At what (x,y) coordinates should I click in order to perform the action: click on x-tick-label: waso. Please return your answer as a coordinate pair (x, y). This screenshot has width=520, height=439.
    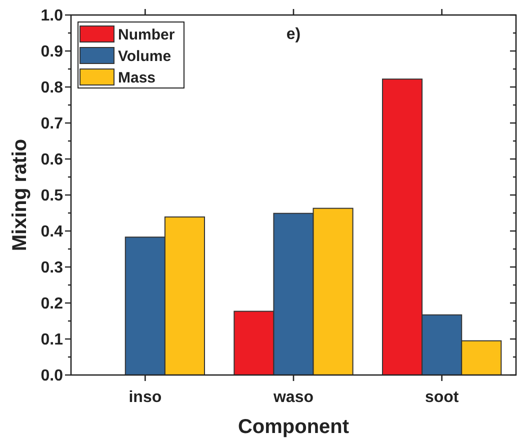
    Looking at the image, I should click on (293, 397).